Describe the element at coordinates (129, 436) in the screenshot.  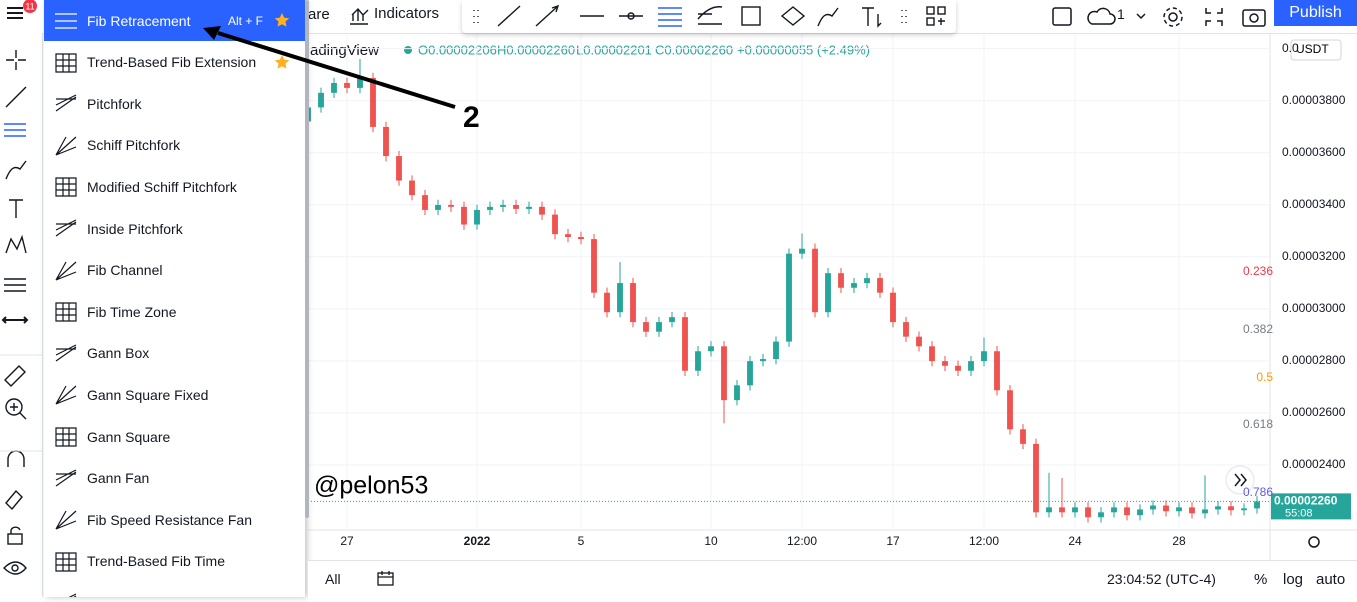
I see `menu-label: Gann Square` at that location.